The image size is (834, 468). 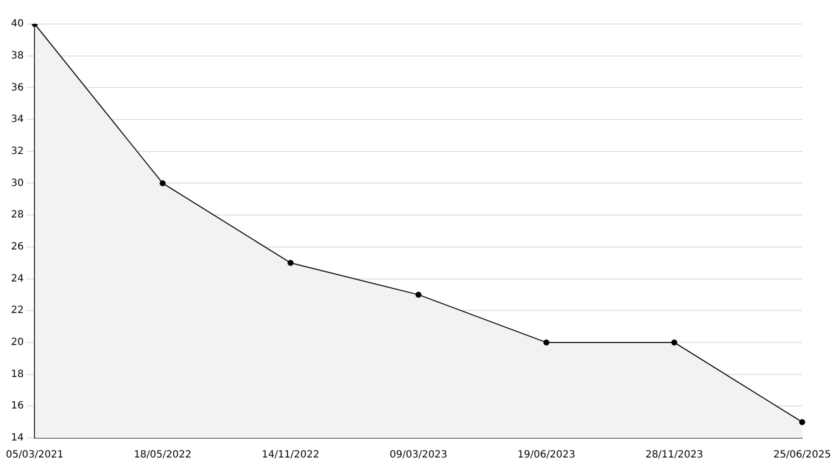 I want to click on y-tick-label: 28, so click(x=17, y=215).